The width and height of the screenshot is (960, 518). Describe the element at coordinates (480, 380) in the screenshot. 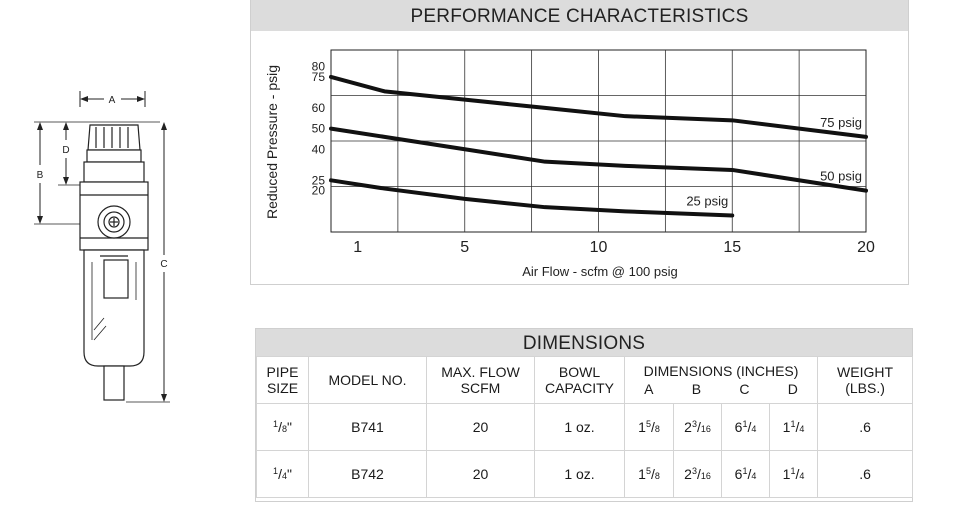

I see `header-max-flow: MAX. FLOW SCFM` at that location.